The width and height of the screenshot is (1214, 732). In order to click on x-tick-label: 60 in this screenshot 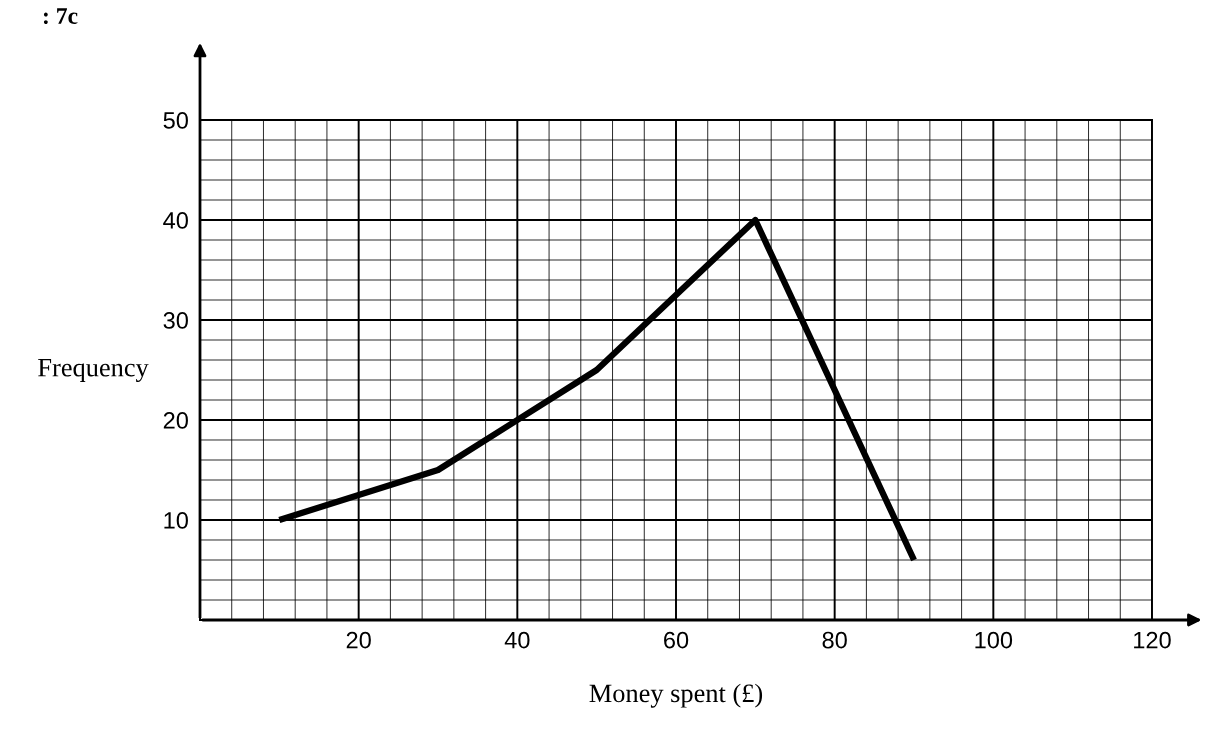, I will do `click(676, 640)`.